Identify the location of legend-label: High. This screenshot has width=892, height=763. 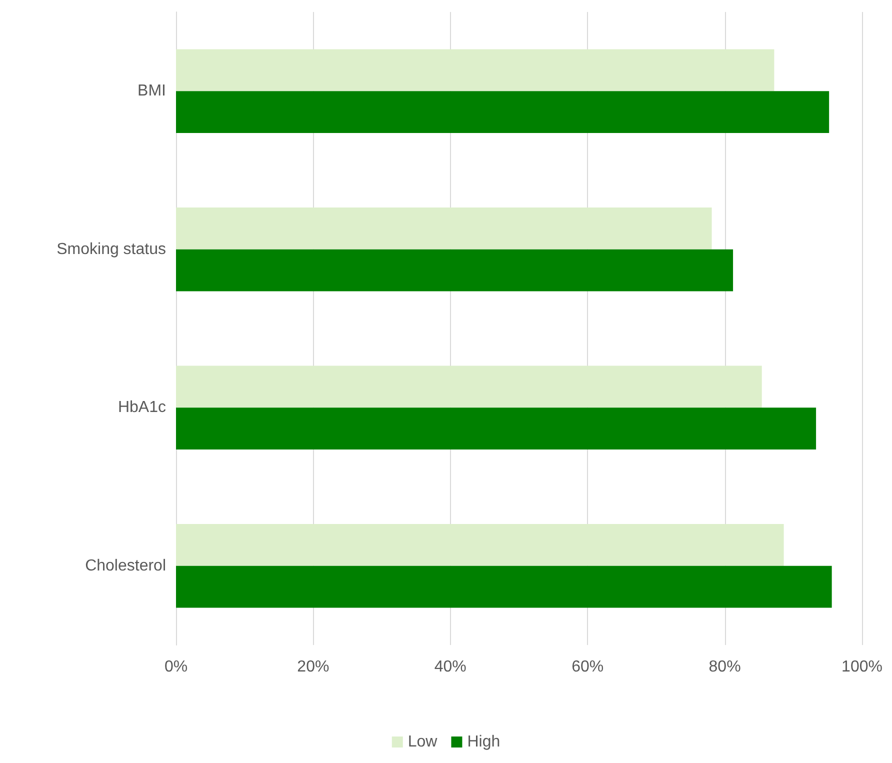
(483, 742).